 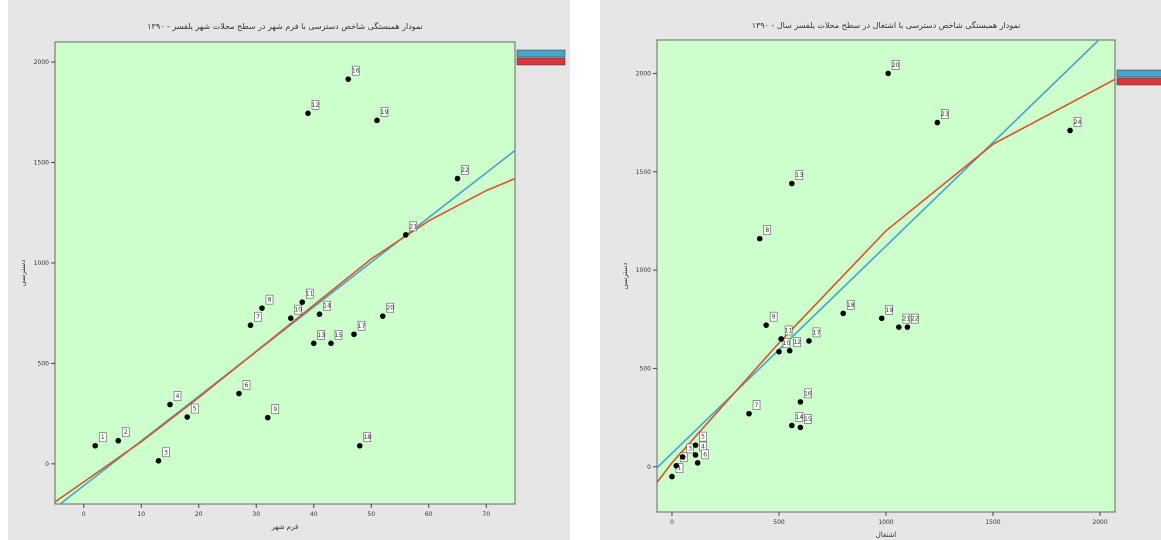 What do you see at coordinates (126, 432) in the screenshot?
I see `point-label: 2` at bounding box center [126, 432].